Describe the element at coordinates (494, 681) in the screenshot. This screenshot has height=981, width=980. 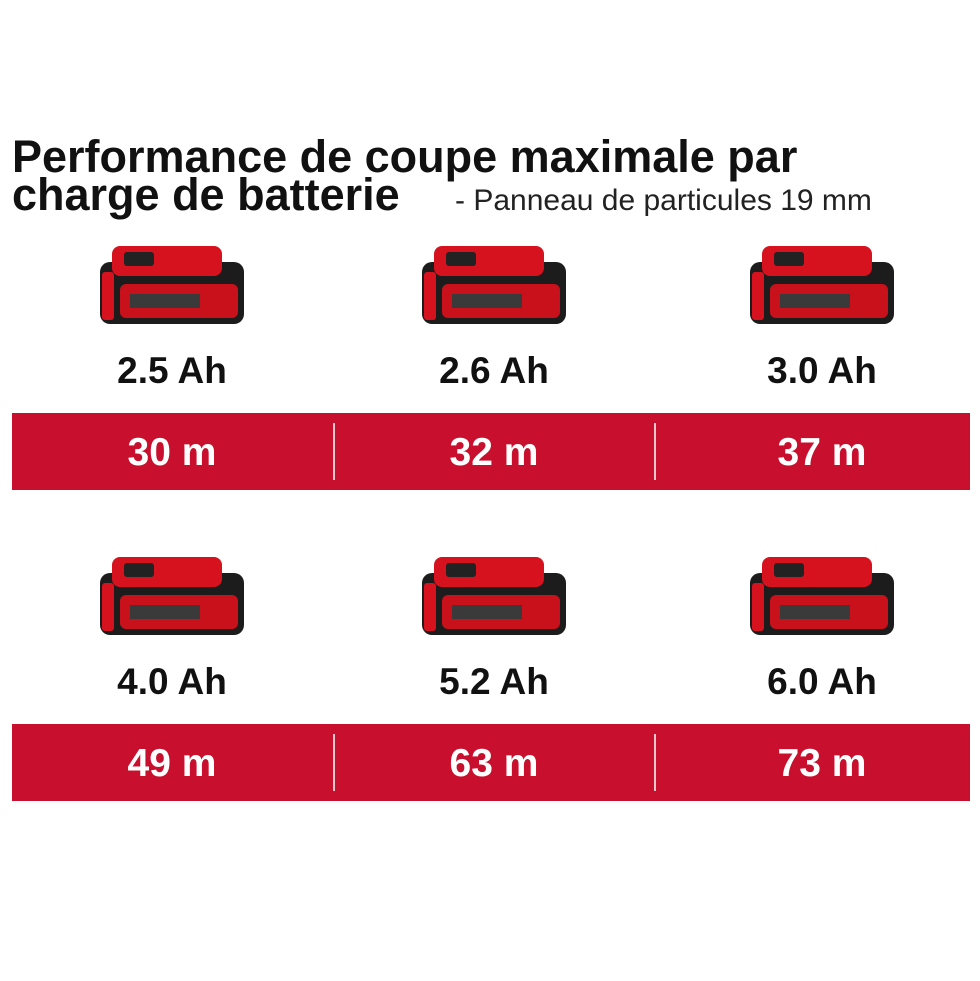
I see `capacity-label: 5.2 Ah` at that location.